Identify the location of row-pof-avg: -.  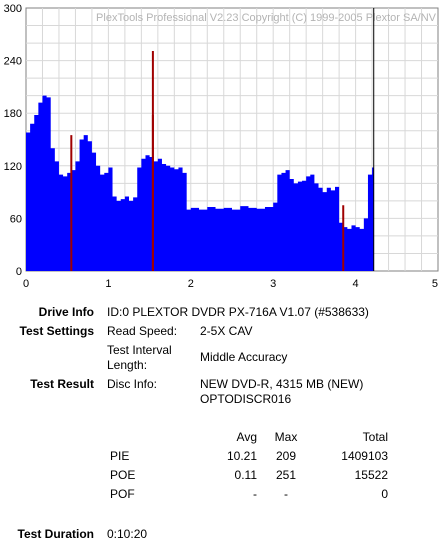
(255, 494).